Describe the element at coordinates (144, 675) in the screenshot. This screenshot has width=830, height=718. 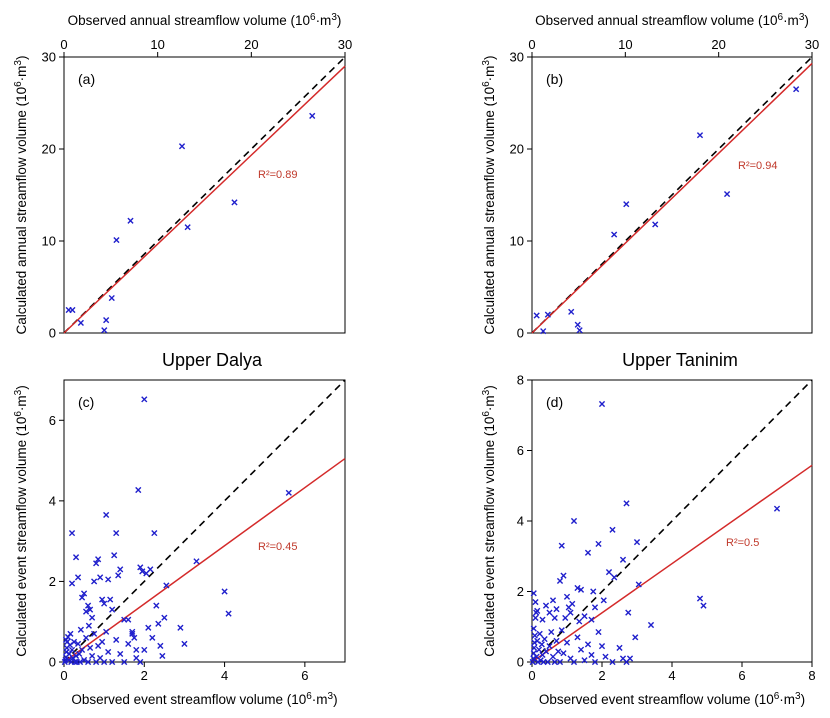
I see `panel-c-x-tick-label: 2` at that location.